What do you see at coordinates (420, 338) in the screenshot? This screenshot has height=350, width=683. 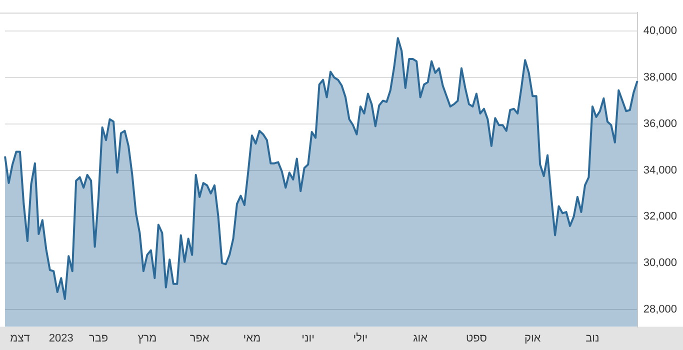 I see `x-tick-label: אוג` at bounding box center [420, 338].